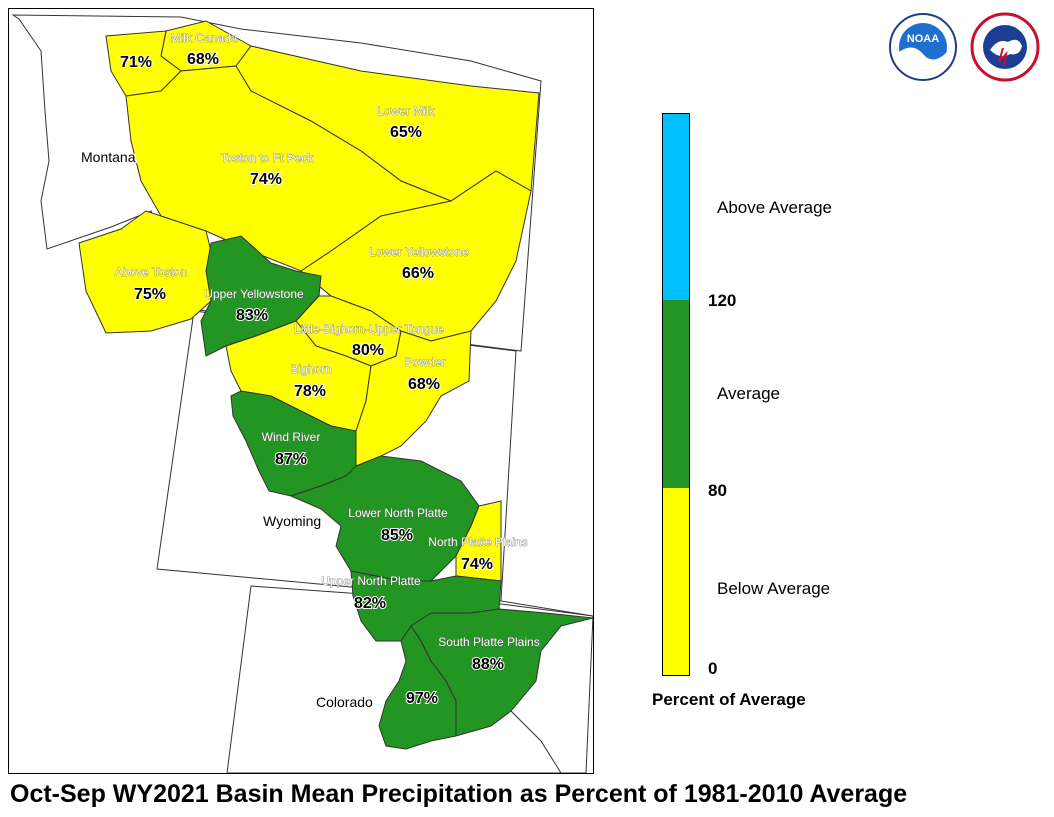 This screenshot has width=1054, height=817. Describe the element at coordinates (368, 350) in the screenshot. I see `basin-pct-little-bighorn: 80%` at that location.